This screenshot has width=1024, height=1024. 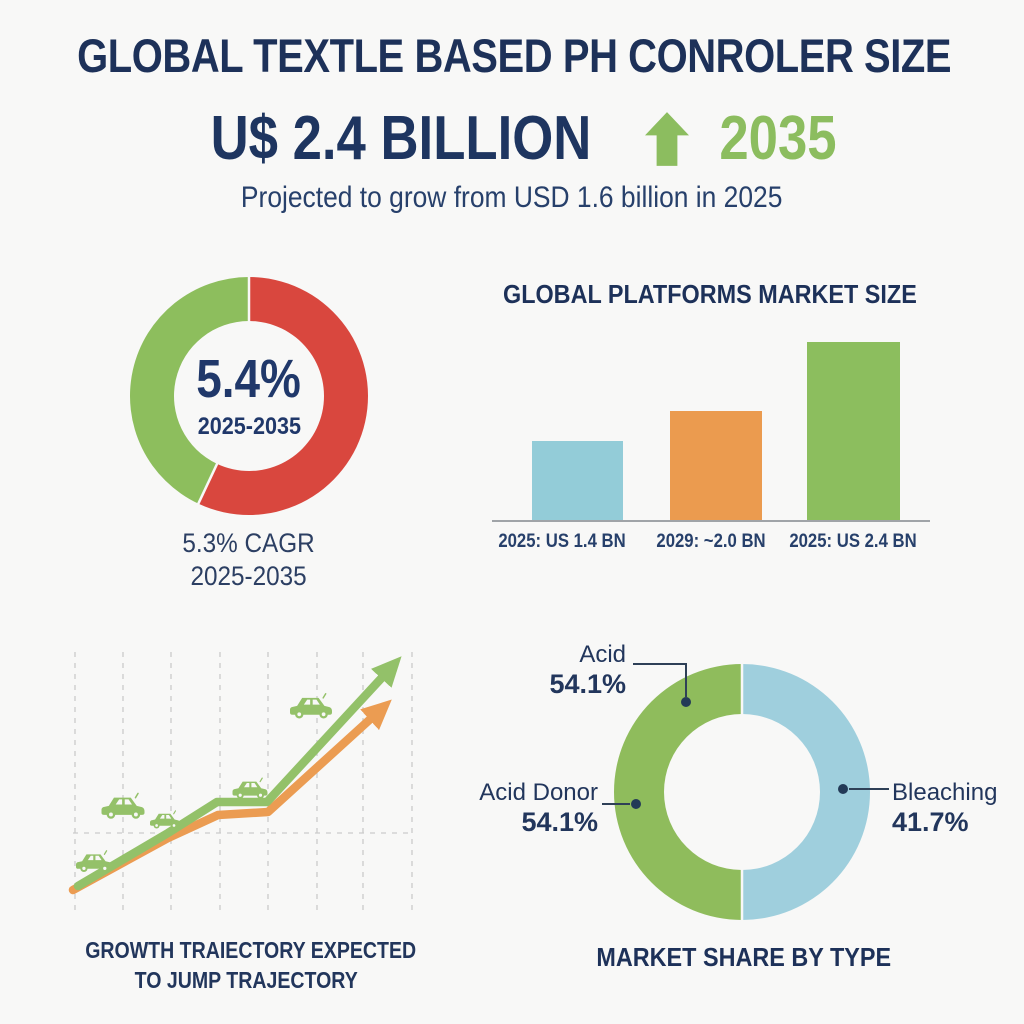 What do you see at coordinates (602, 654) in the screenshot?
I see `callout-acid-name: Acid` at bounding box center [602, 654].